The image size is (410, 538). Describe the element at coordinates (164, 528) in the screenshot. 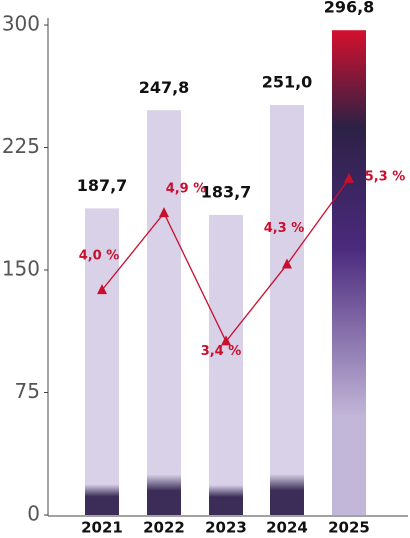

I see `x-tick-label: 2022` at that location.